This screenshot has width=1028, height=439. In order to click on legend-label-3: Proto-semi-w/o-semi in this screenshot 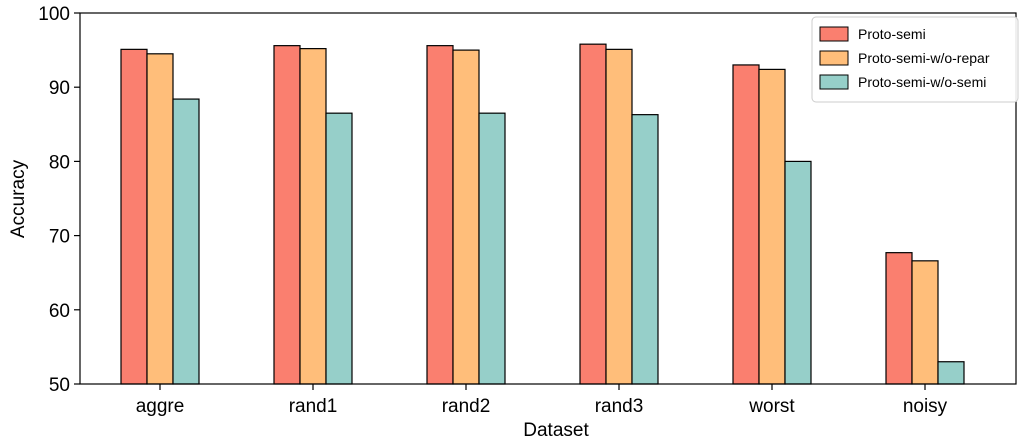, I will do `click(922, 82)`.